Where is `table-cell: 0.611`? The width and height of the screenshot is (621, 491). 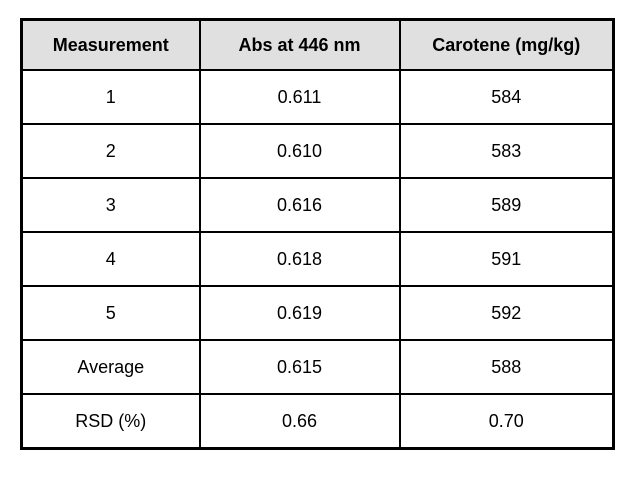 table-cell: 0.611 is located at coordinates (299, 97).